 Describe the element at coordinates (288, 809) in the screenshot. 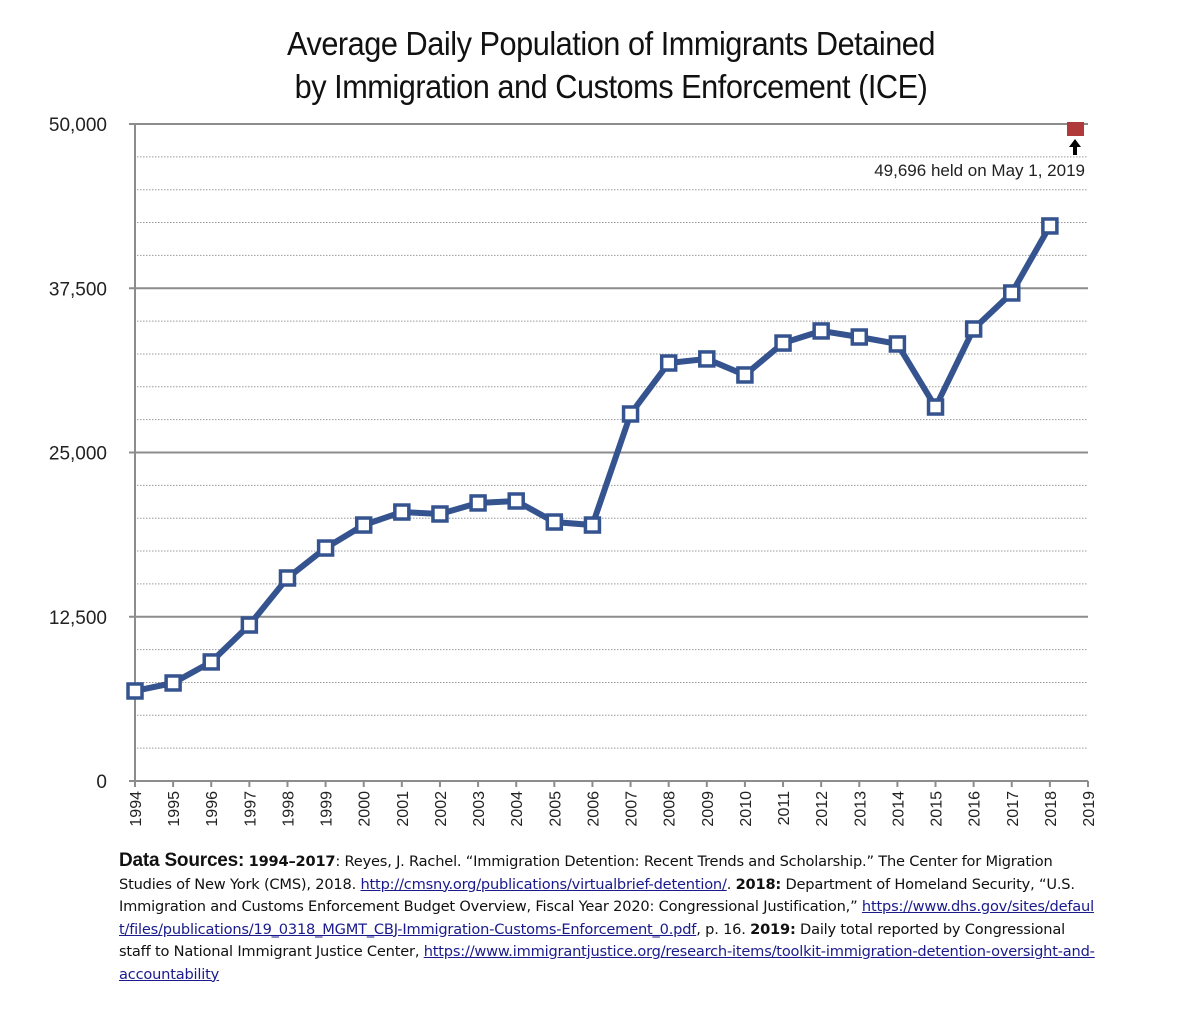

I see `x-tick-label: 1998` at that location.